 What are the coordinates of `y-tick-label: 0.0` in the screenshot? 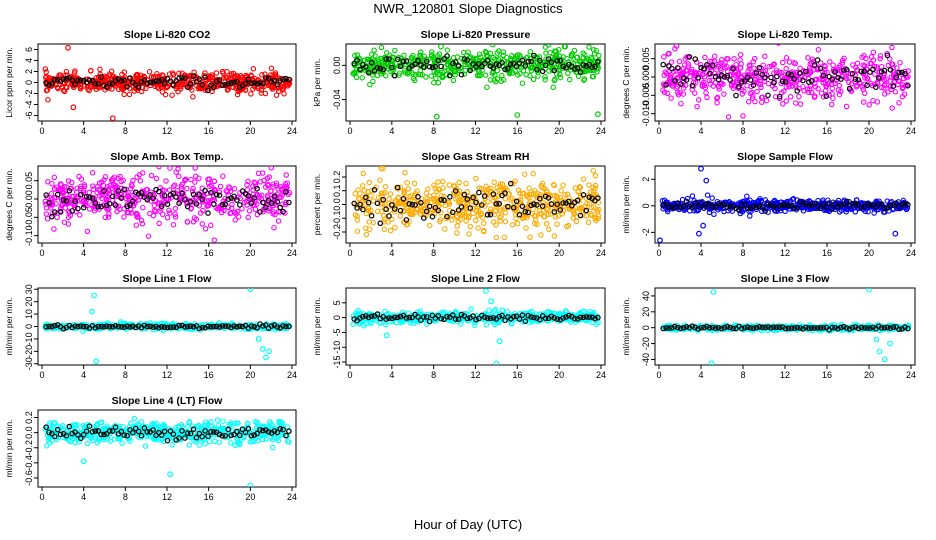 It's located at (337, 204).